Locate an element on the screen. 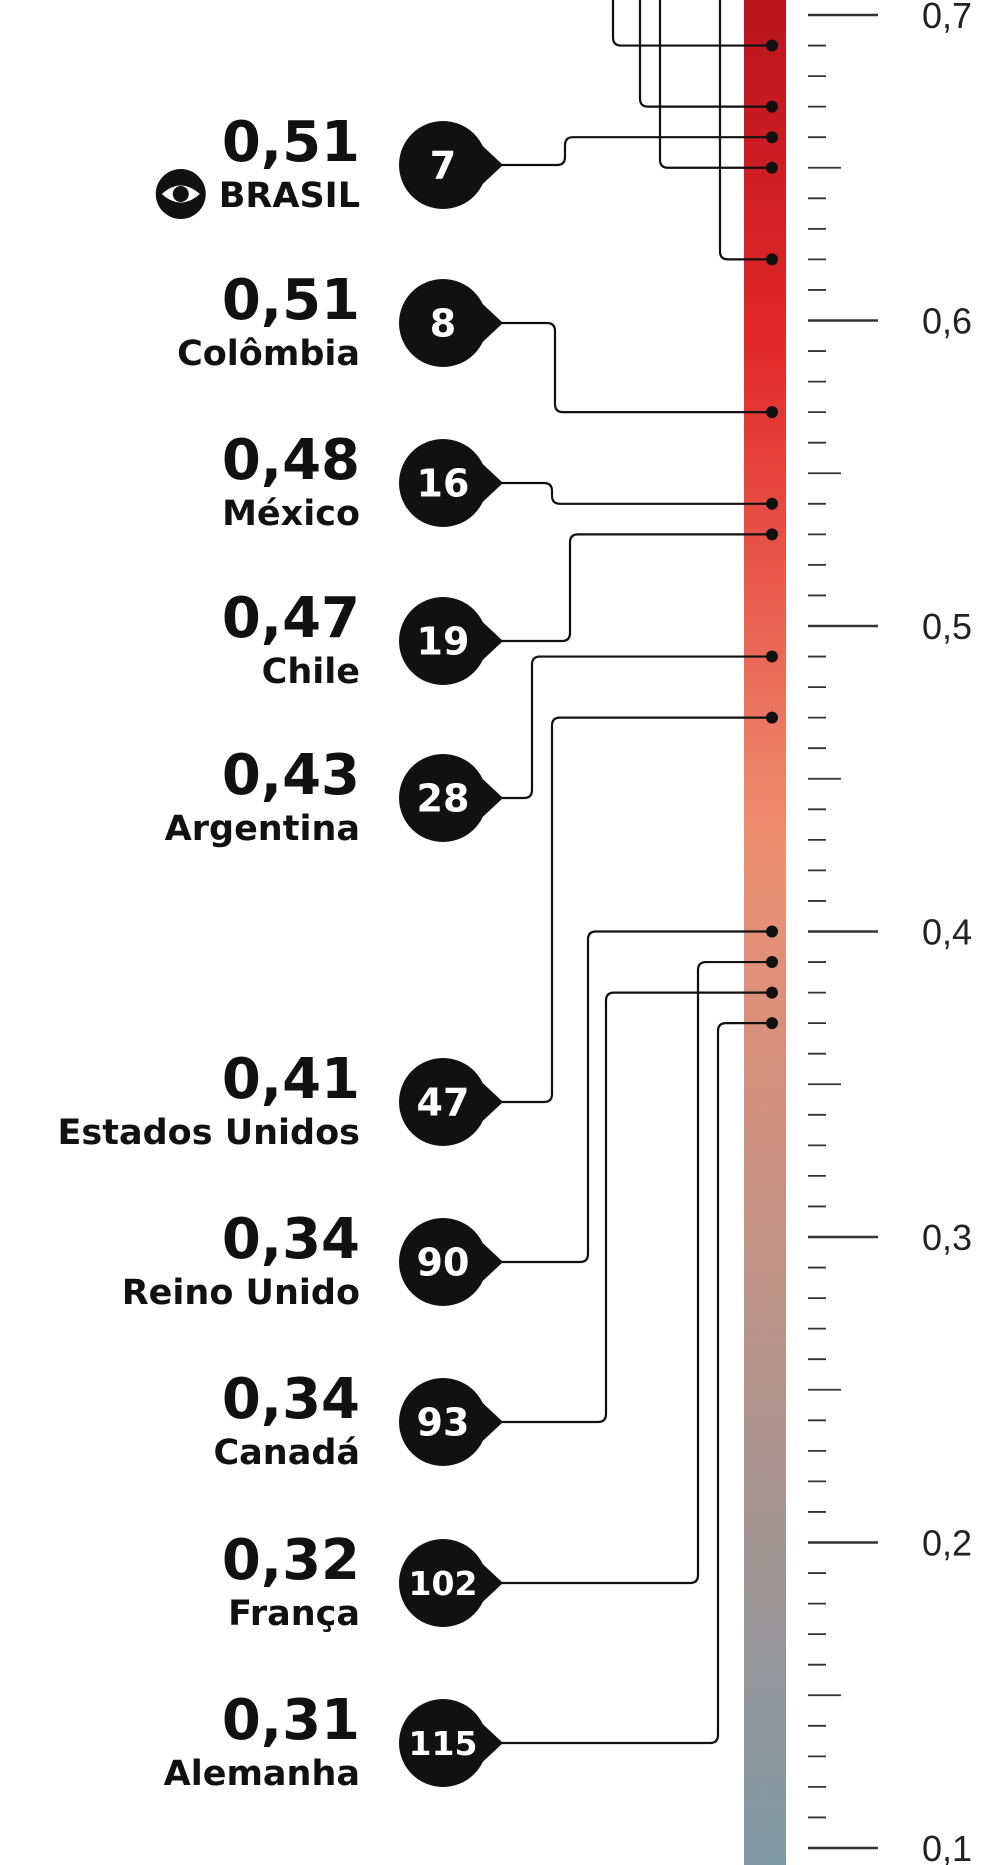 The image size is (991, 1865). rank-number: 90 is located at coordinates (443, 1263).